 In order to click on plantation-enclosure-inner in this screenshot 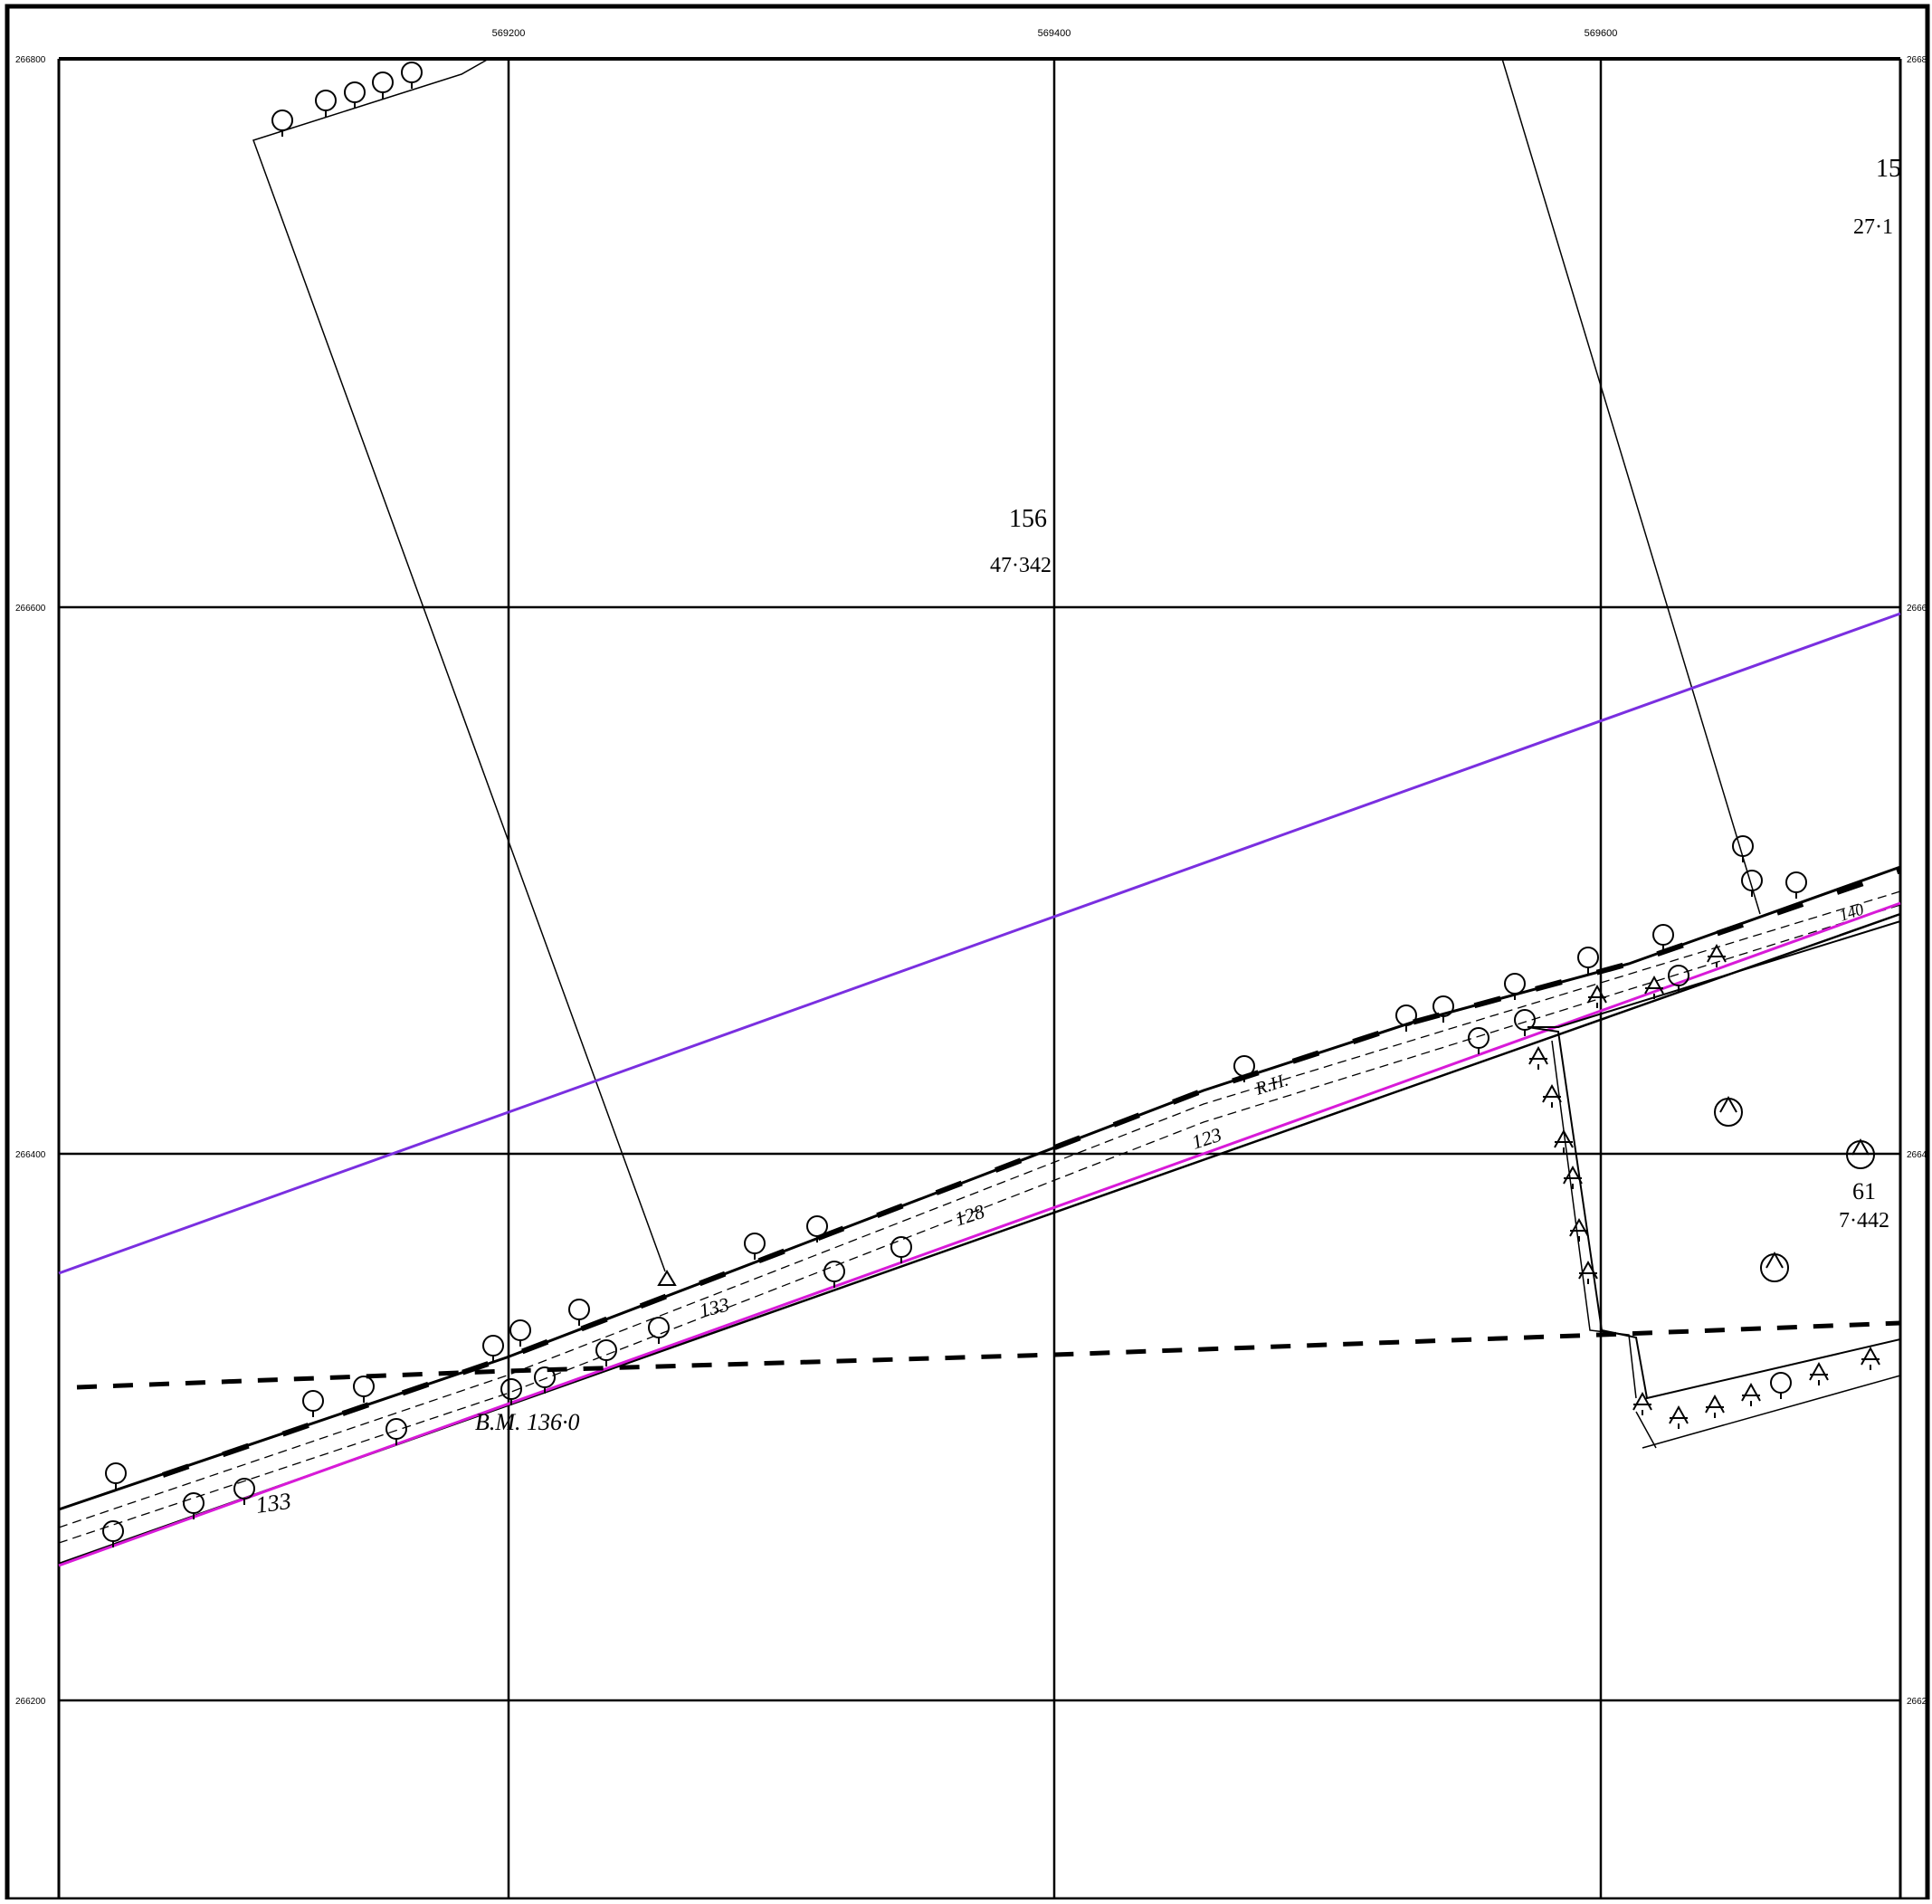, I will do `click(1594, 1219)`.